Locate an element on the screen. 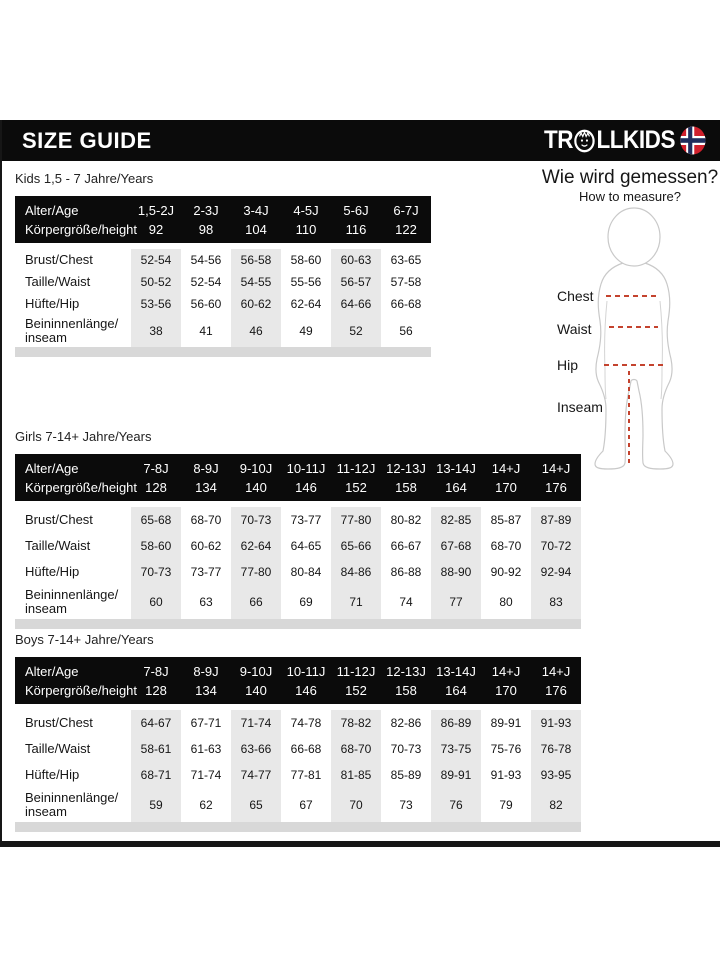 The height and width of the screenshot is (960, 720). cell-value: 82-85 is located at coordinates (456, 520).